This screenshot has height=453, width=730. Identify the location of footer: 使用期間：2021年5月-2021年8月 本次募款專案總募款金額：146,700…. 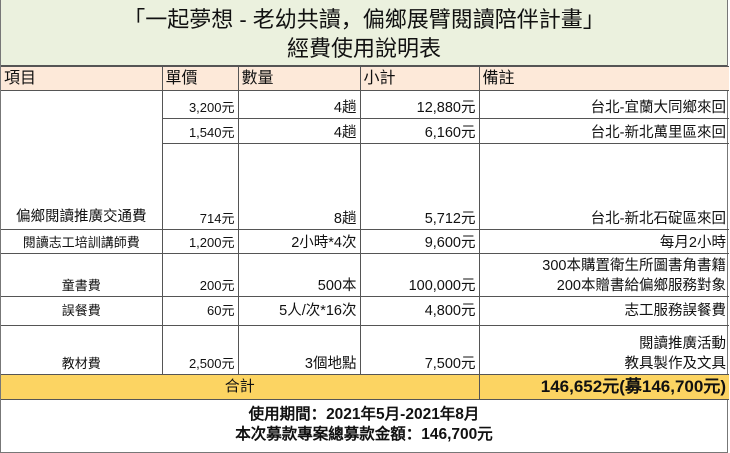
(364, 422).